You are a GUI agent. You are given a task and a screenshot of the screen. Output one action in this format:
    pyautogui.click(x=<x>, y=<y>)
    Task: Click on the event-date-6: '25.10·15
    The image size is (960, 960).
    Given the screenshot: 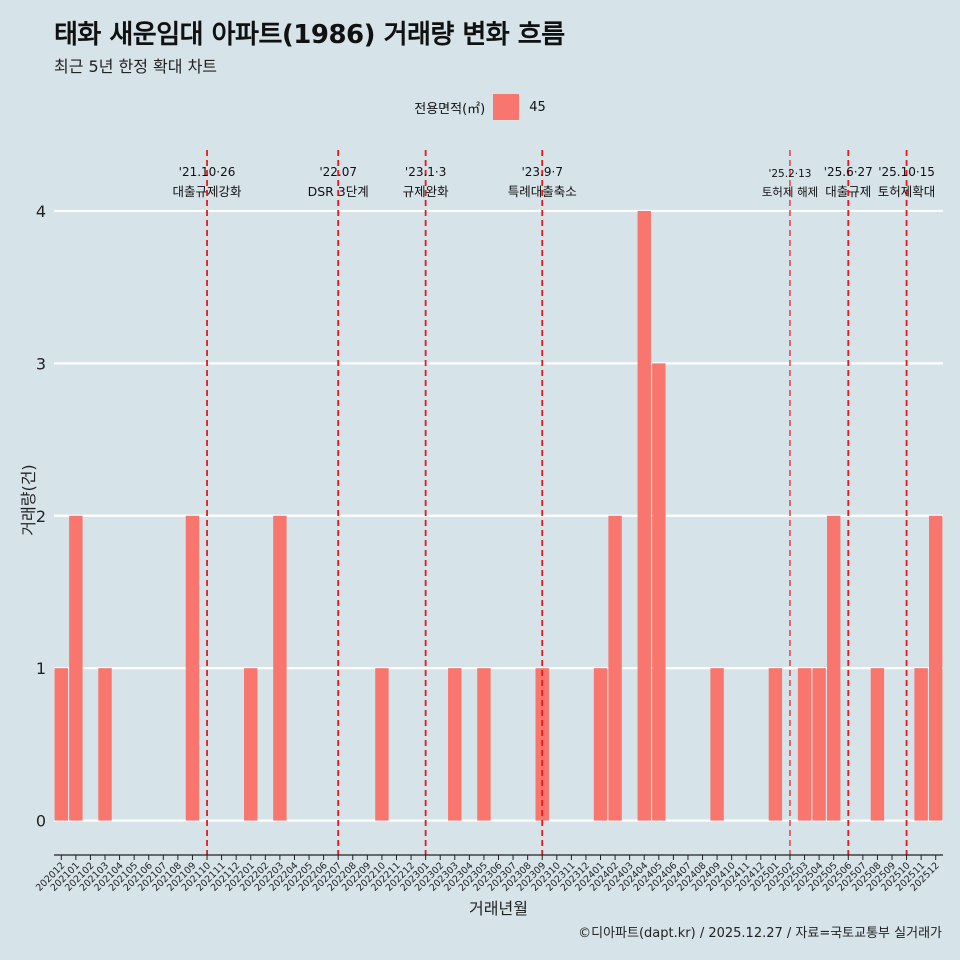 What is the action you would take?
    pyautogui.click(x=906, y=172)
    